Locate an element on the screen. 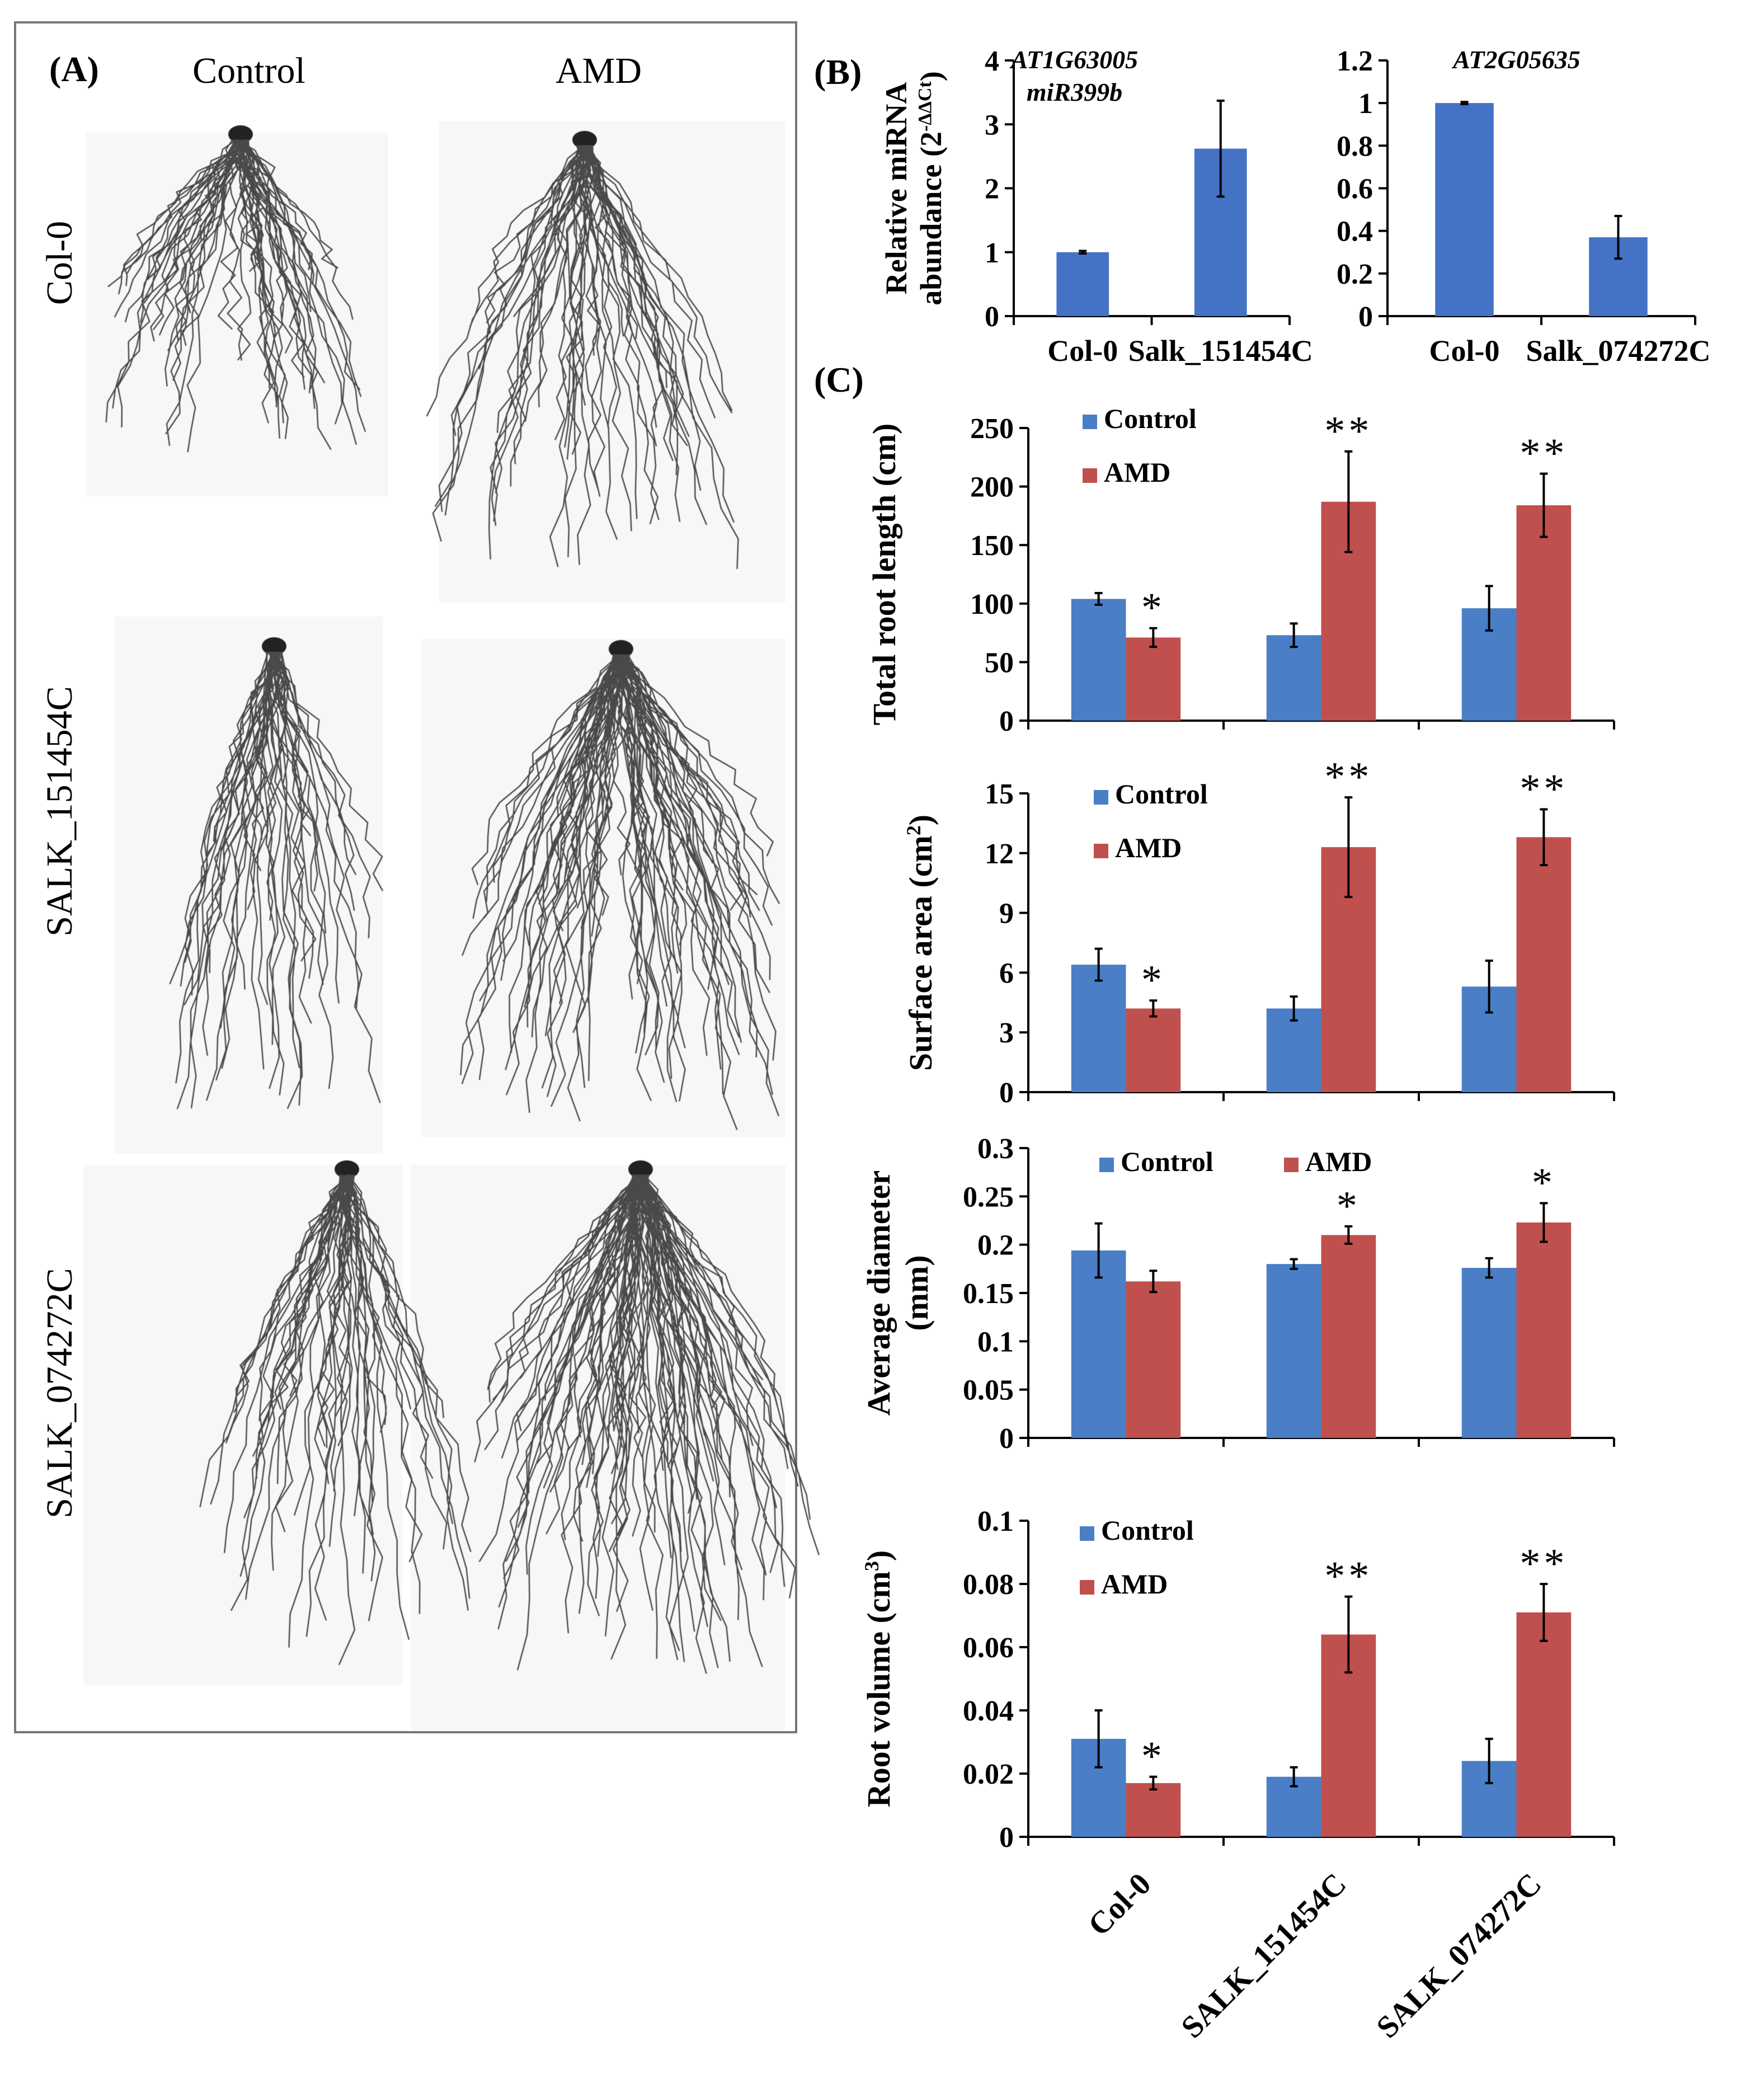 This screenshot has height=2097, width=1764. root-system-col0-amd is located at coordinates (582, 351).